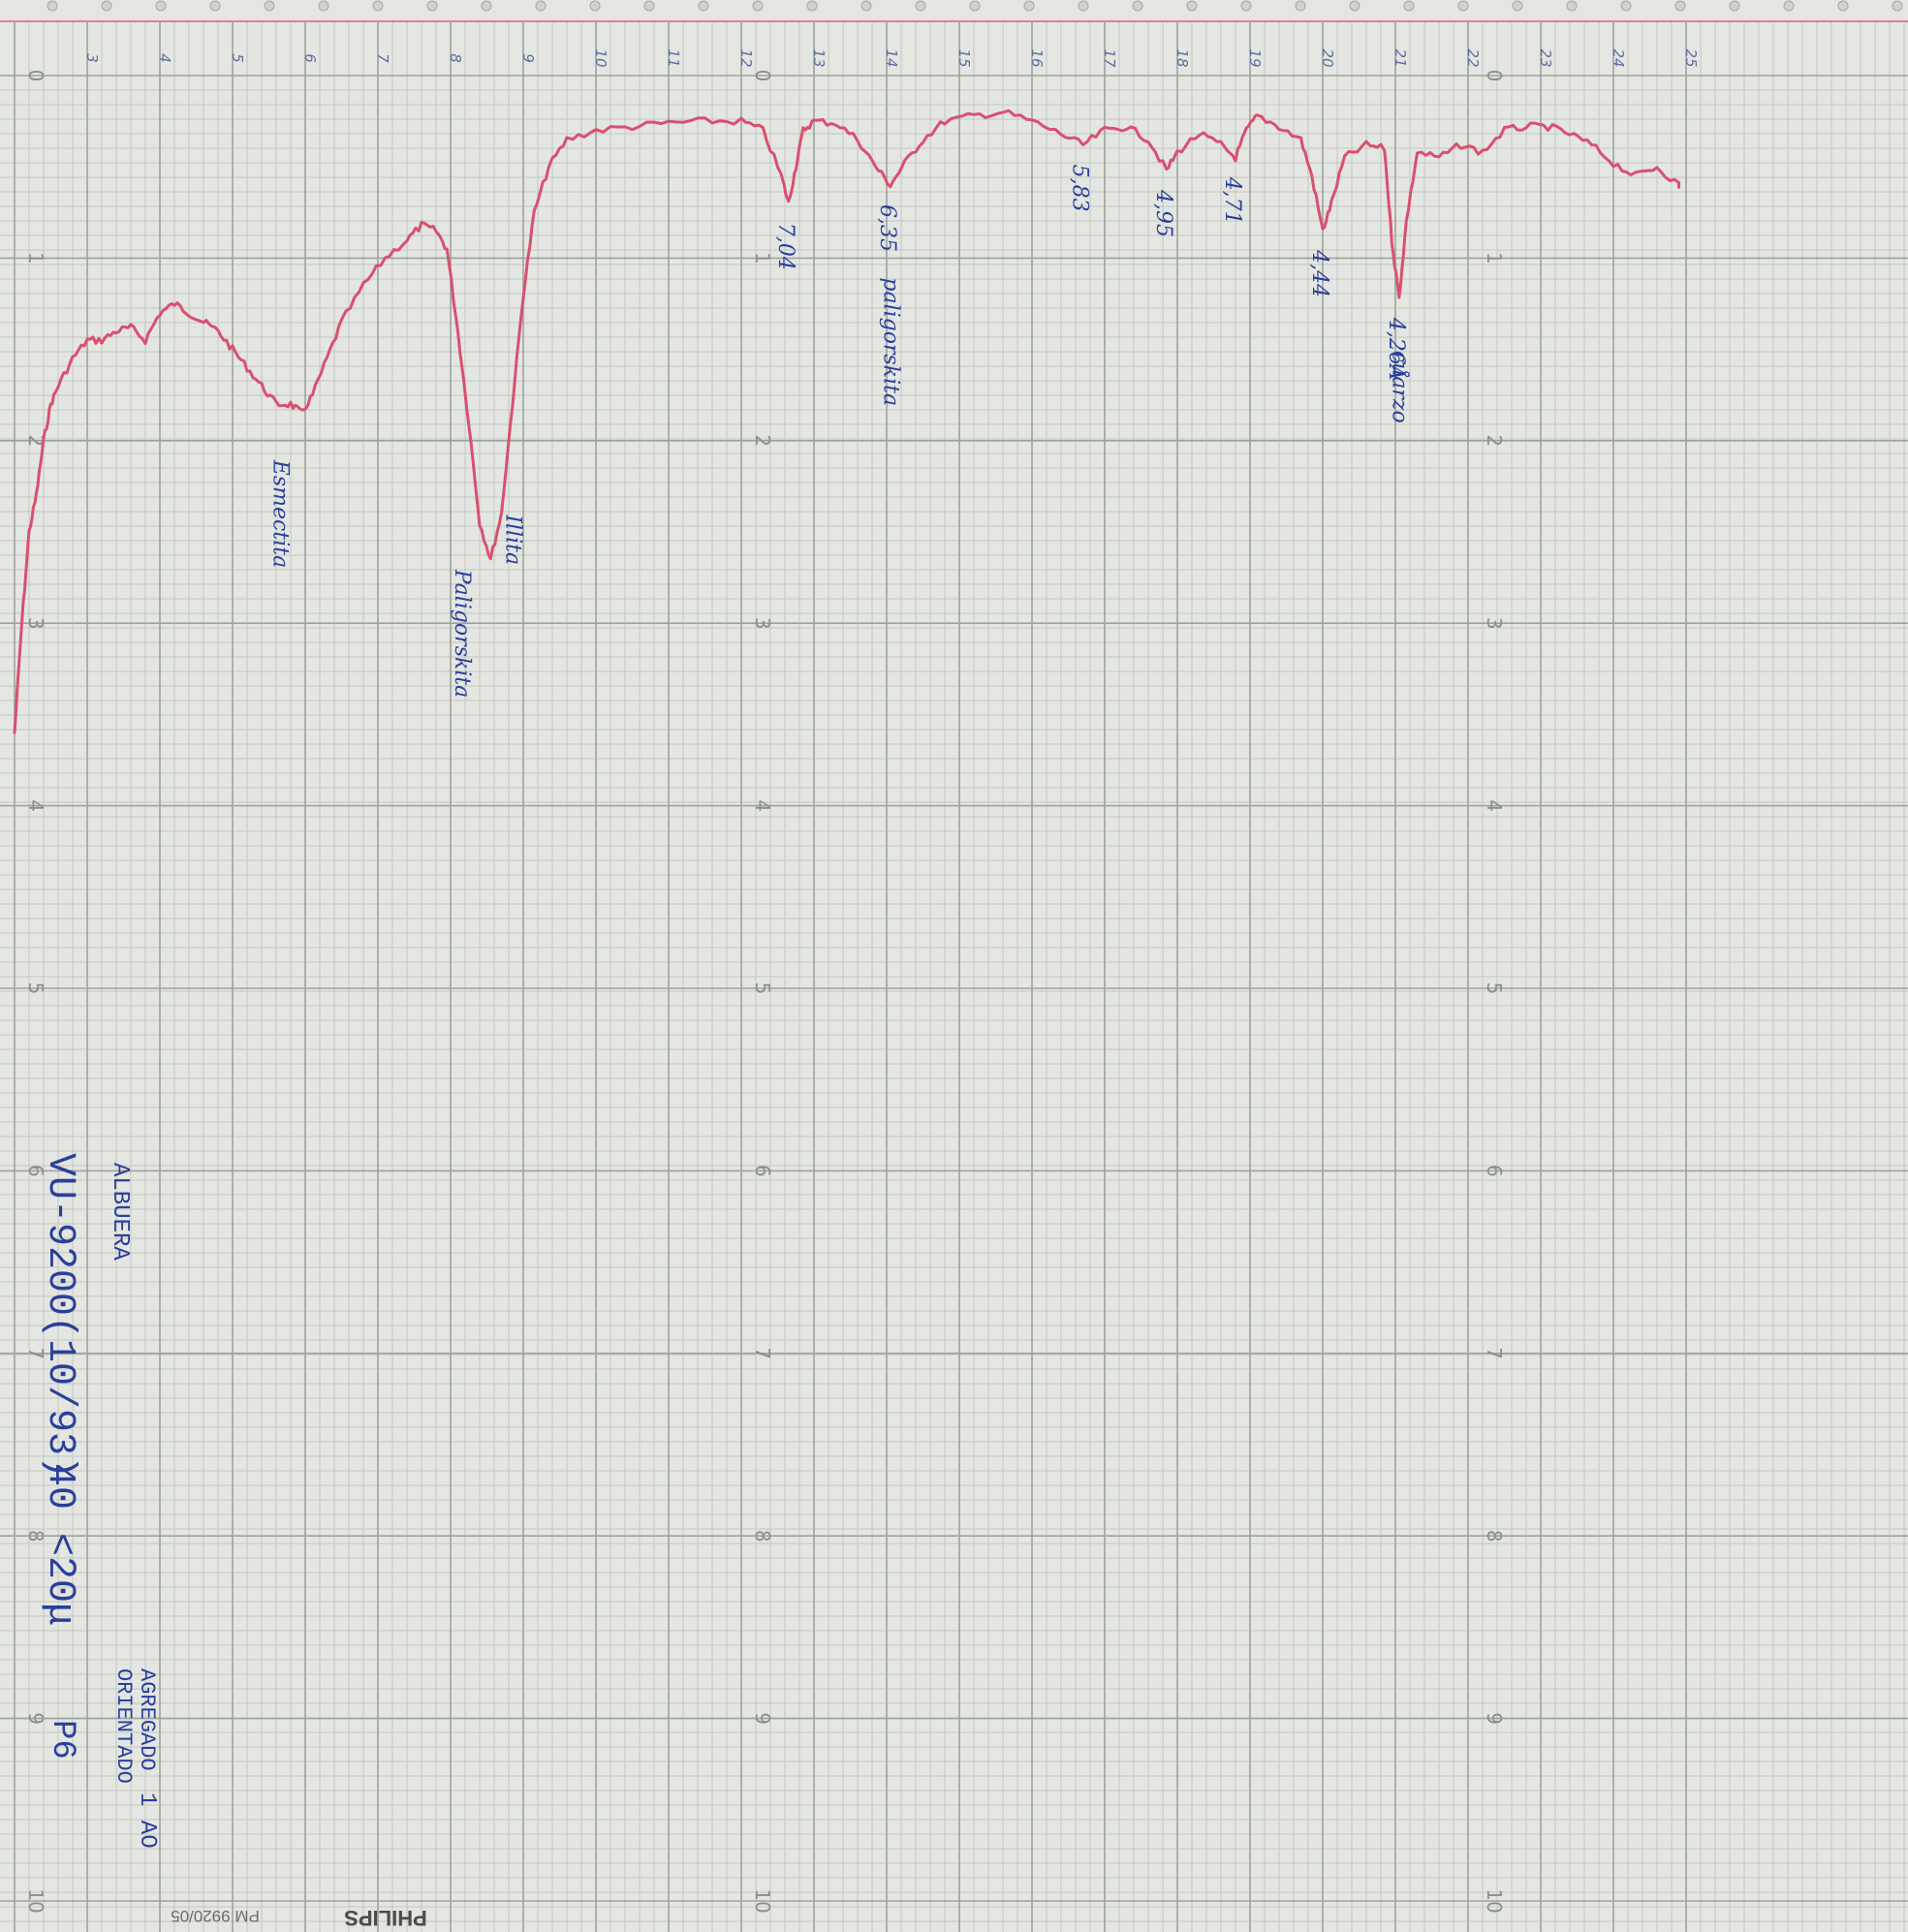 The height and width of the screenshot is (1932, 1908). What do you see at coordinates (673, 58) in the screenshot?
I see `angle-scale-tick-label: 11` at bounding box center [673, 58].